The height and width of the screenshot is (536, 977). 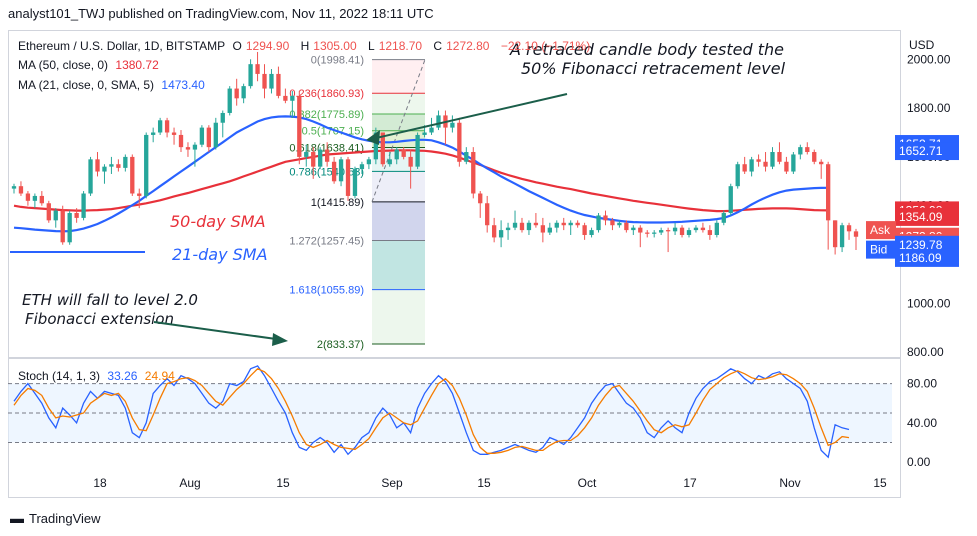 What do you see at coordinates (398, 130) in the screenshot?
I see `fib-trend-line` at bounding box center [398, 130].